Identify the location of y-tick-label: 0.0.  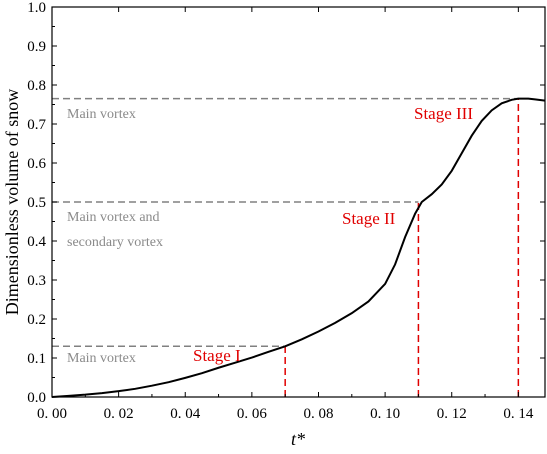
(36, 398).